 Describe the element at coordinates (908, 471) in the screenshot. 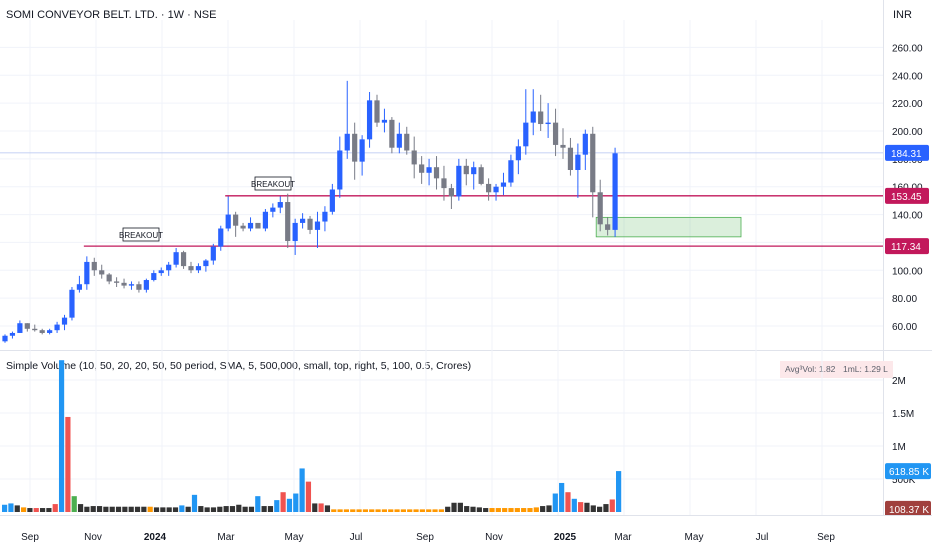

I see `volume-badge-0: 618.85 K` at that location.